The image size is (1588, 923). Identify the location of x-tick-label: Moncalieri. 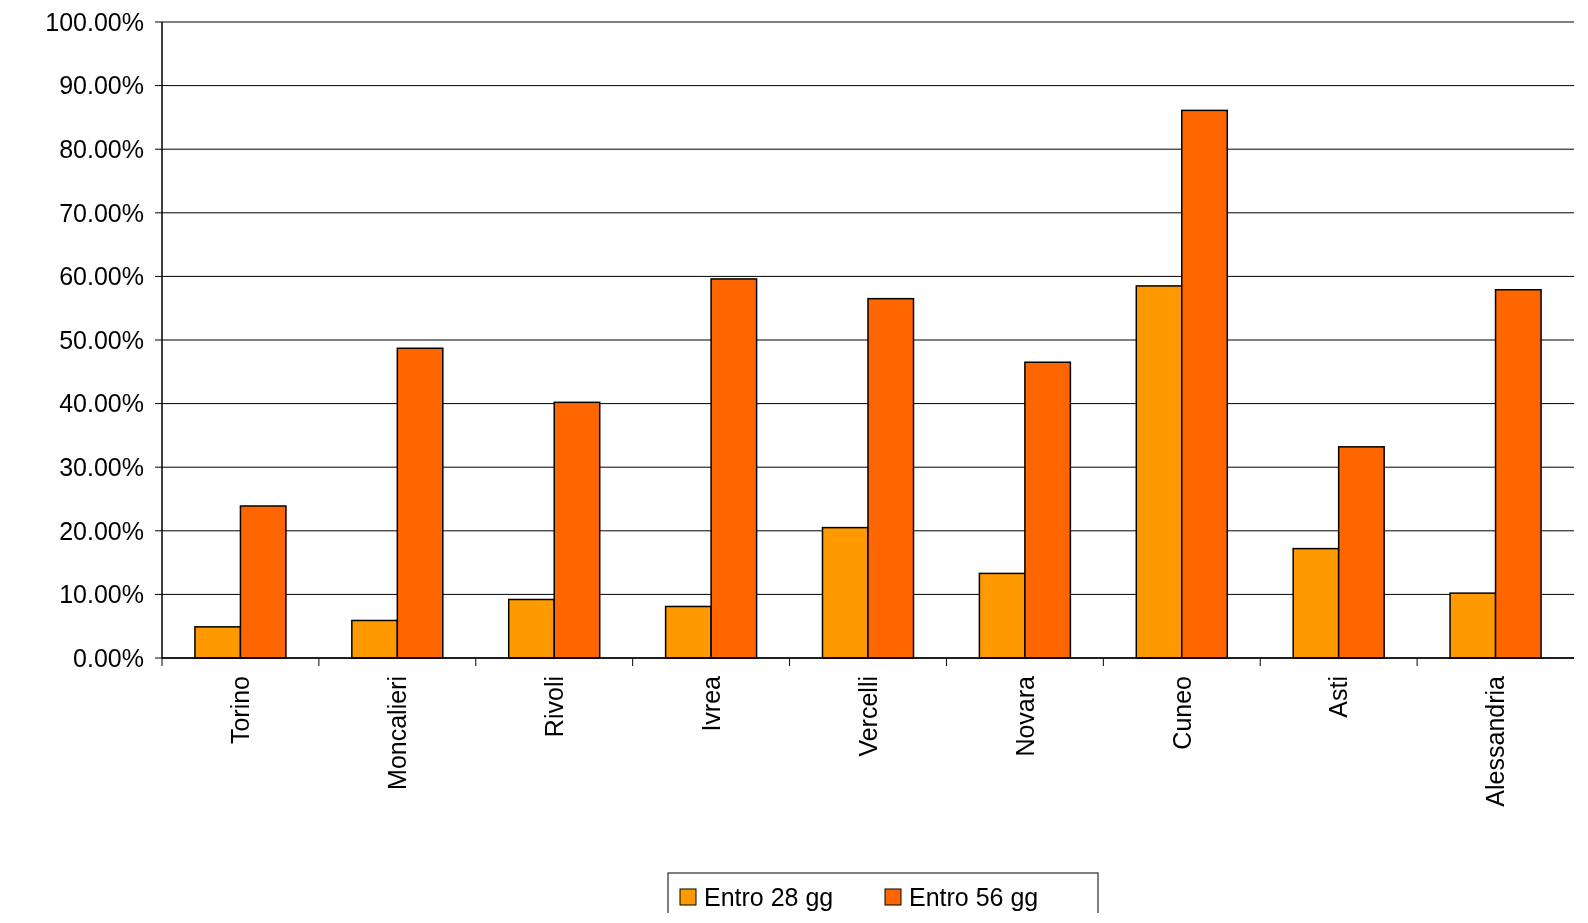
(397, 733).